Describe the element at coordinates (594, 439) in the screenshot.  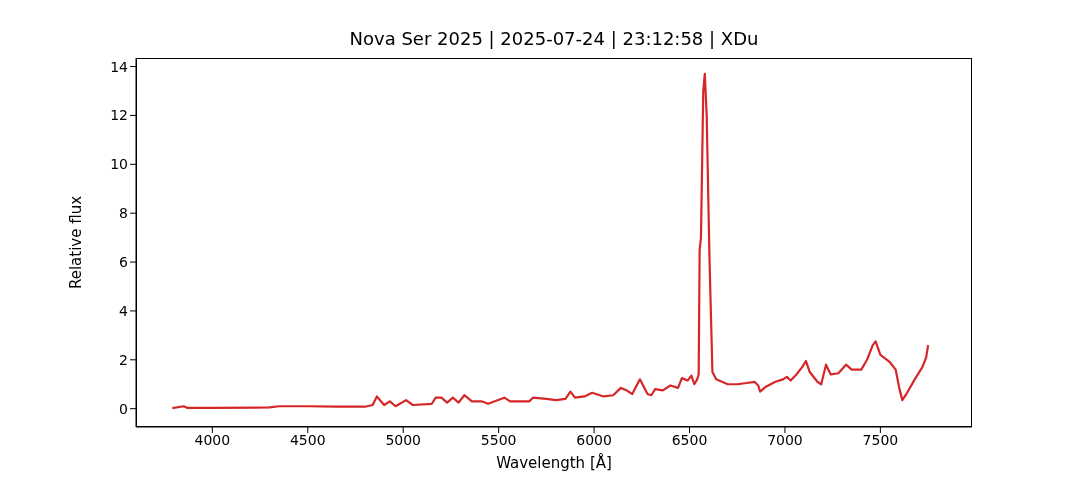
I see `x-tick-label: 6000` at that location.